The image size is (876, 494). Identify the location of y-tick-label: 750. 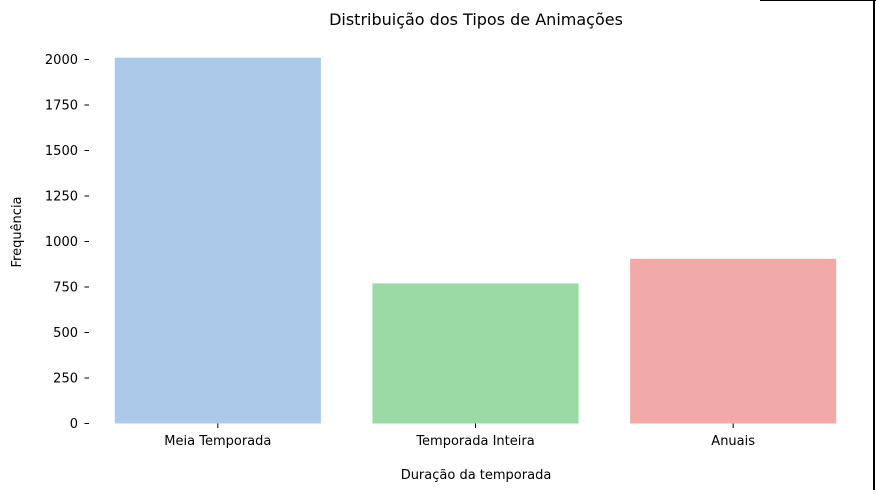
(65, 288).